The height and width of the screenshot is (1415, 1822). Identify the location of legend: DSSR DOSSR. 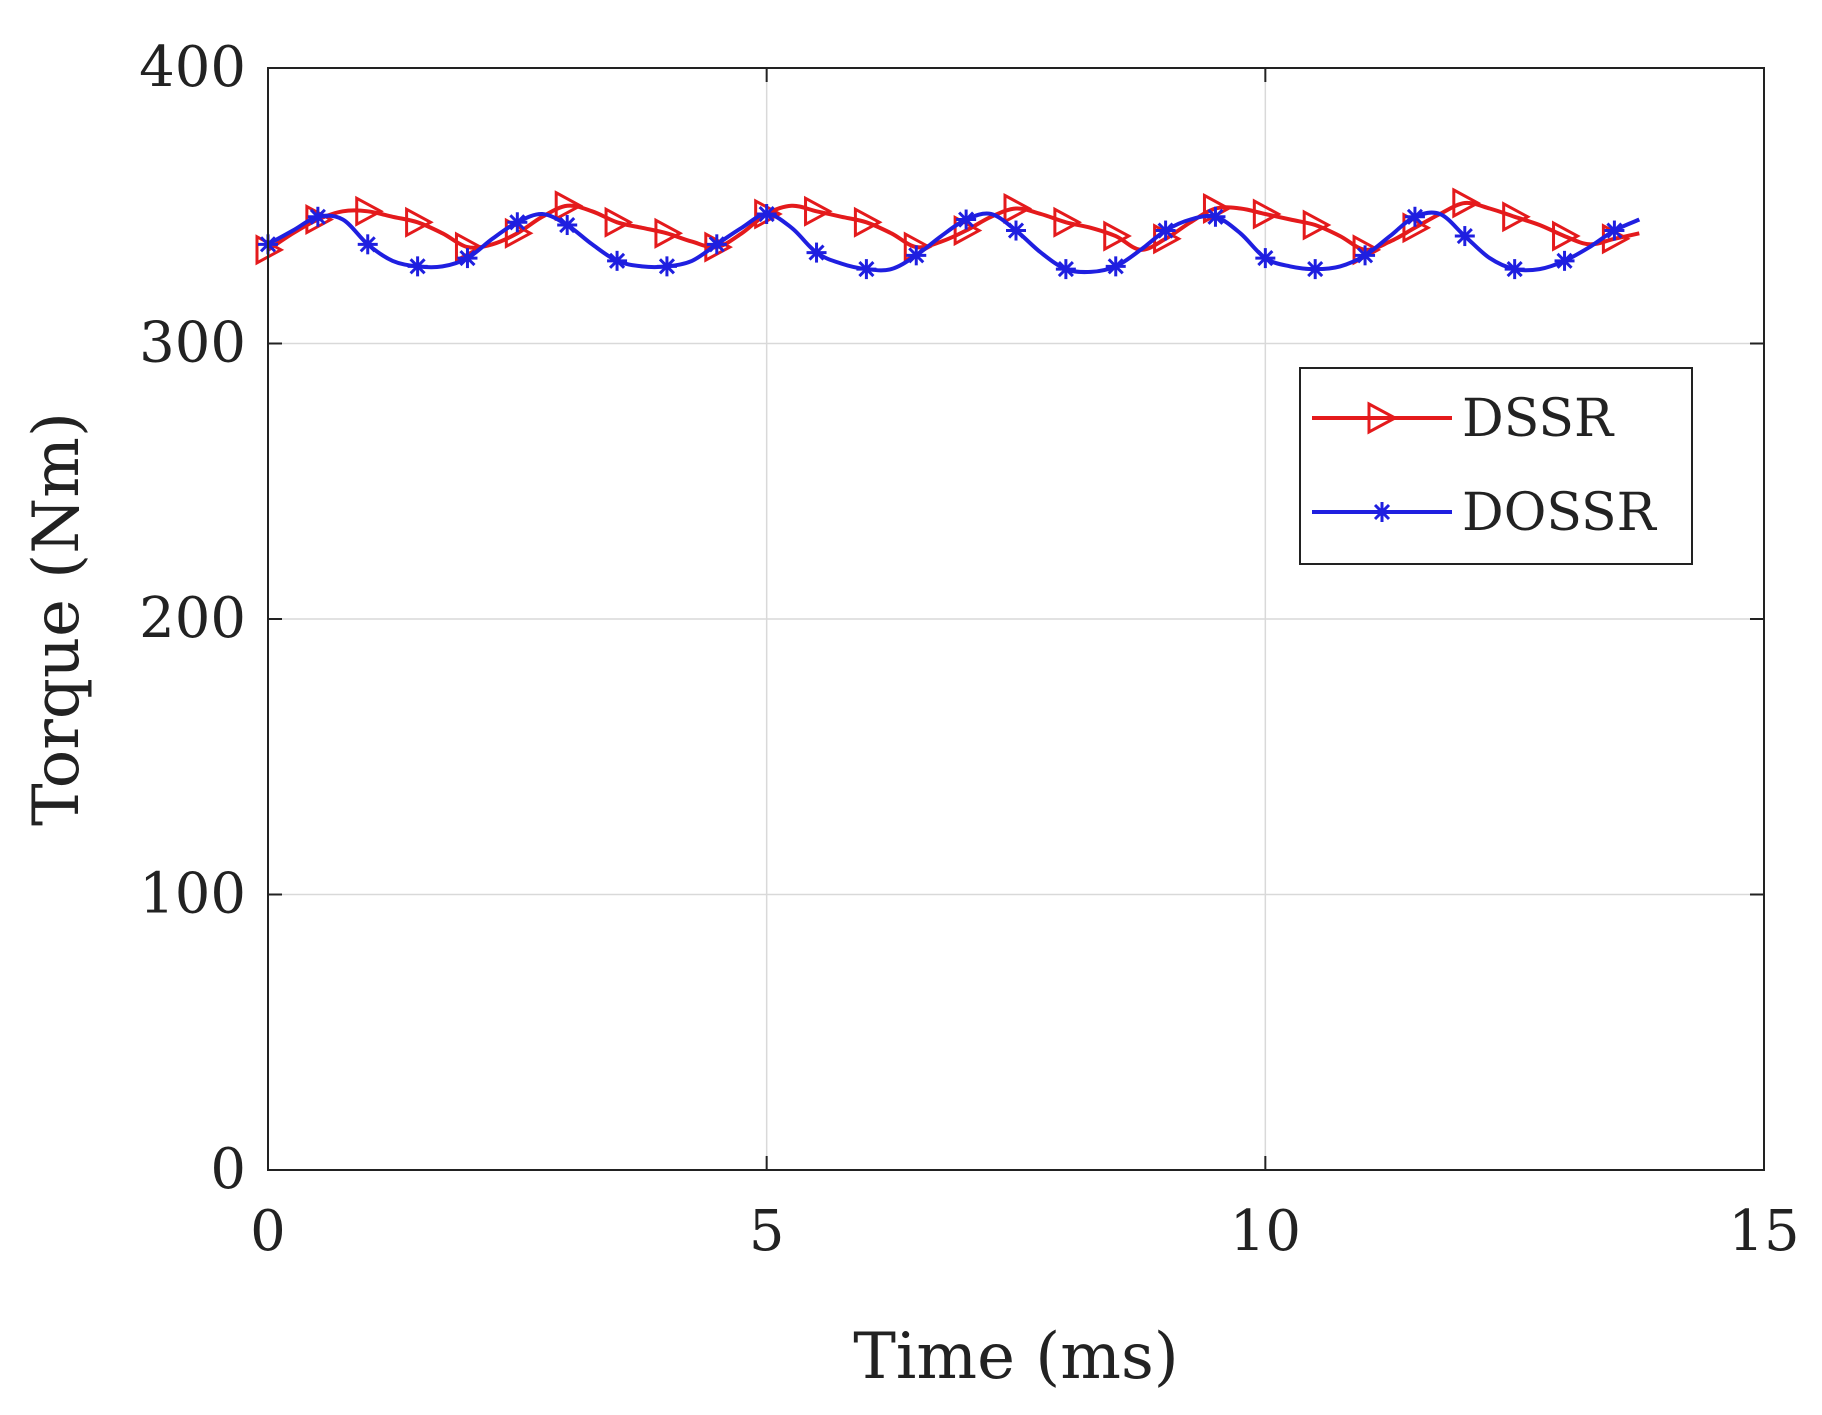
(1496, 466).